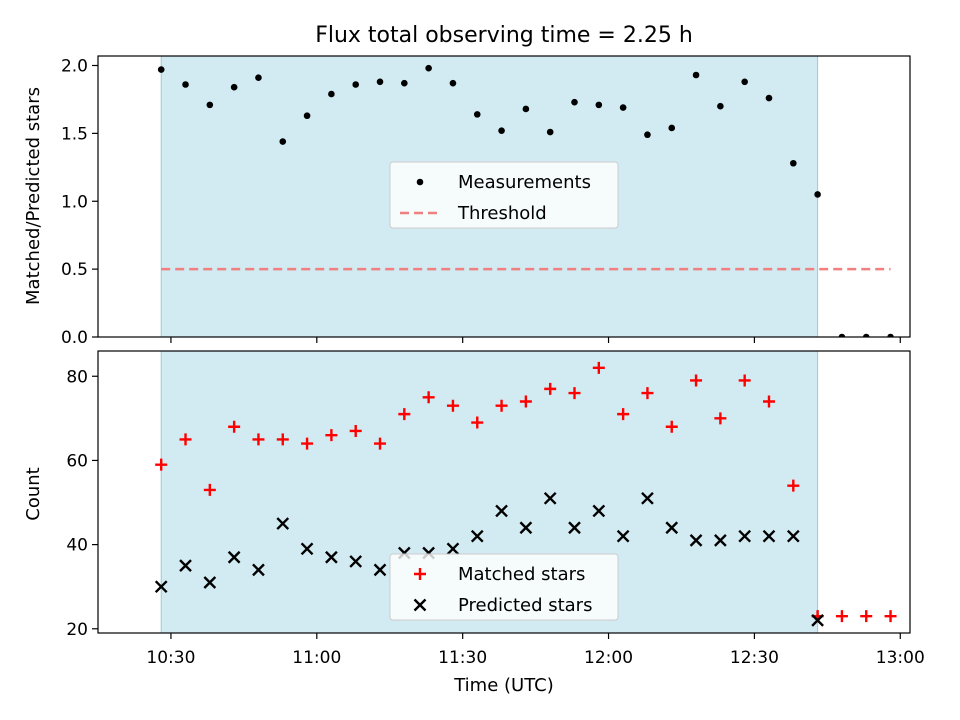 Image resolution: width=960 pixels, height=720 pixels. I want to click on x-axis-label: Time (UTC), so click(503, 685).